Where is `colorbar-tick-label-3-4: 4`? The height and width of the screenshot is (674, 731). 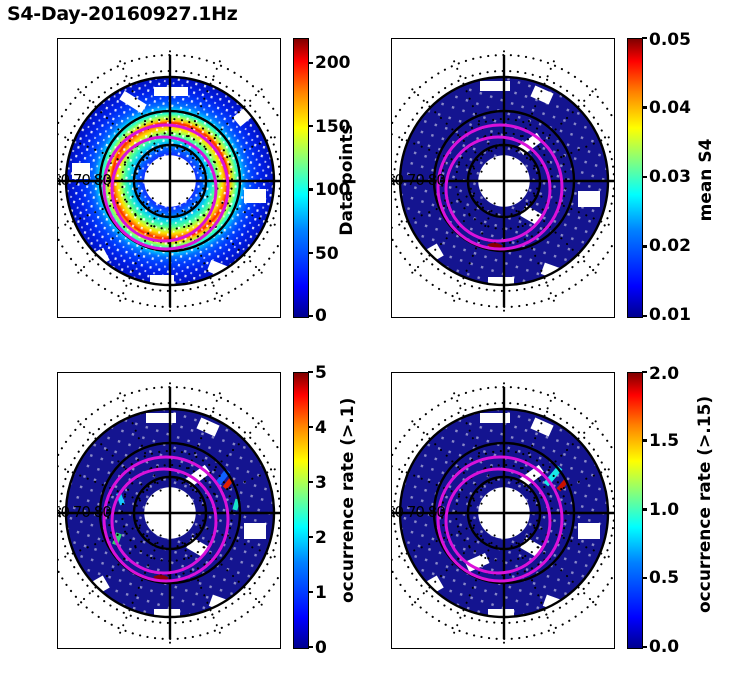
colorbar-tick-label-3-4: 4 is located at coordinates (321, 428).